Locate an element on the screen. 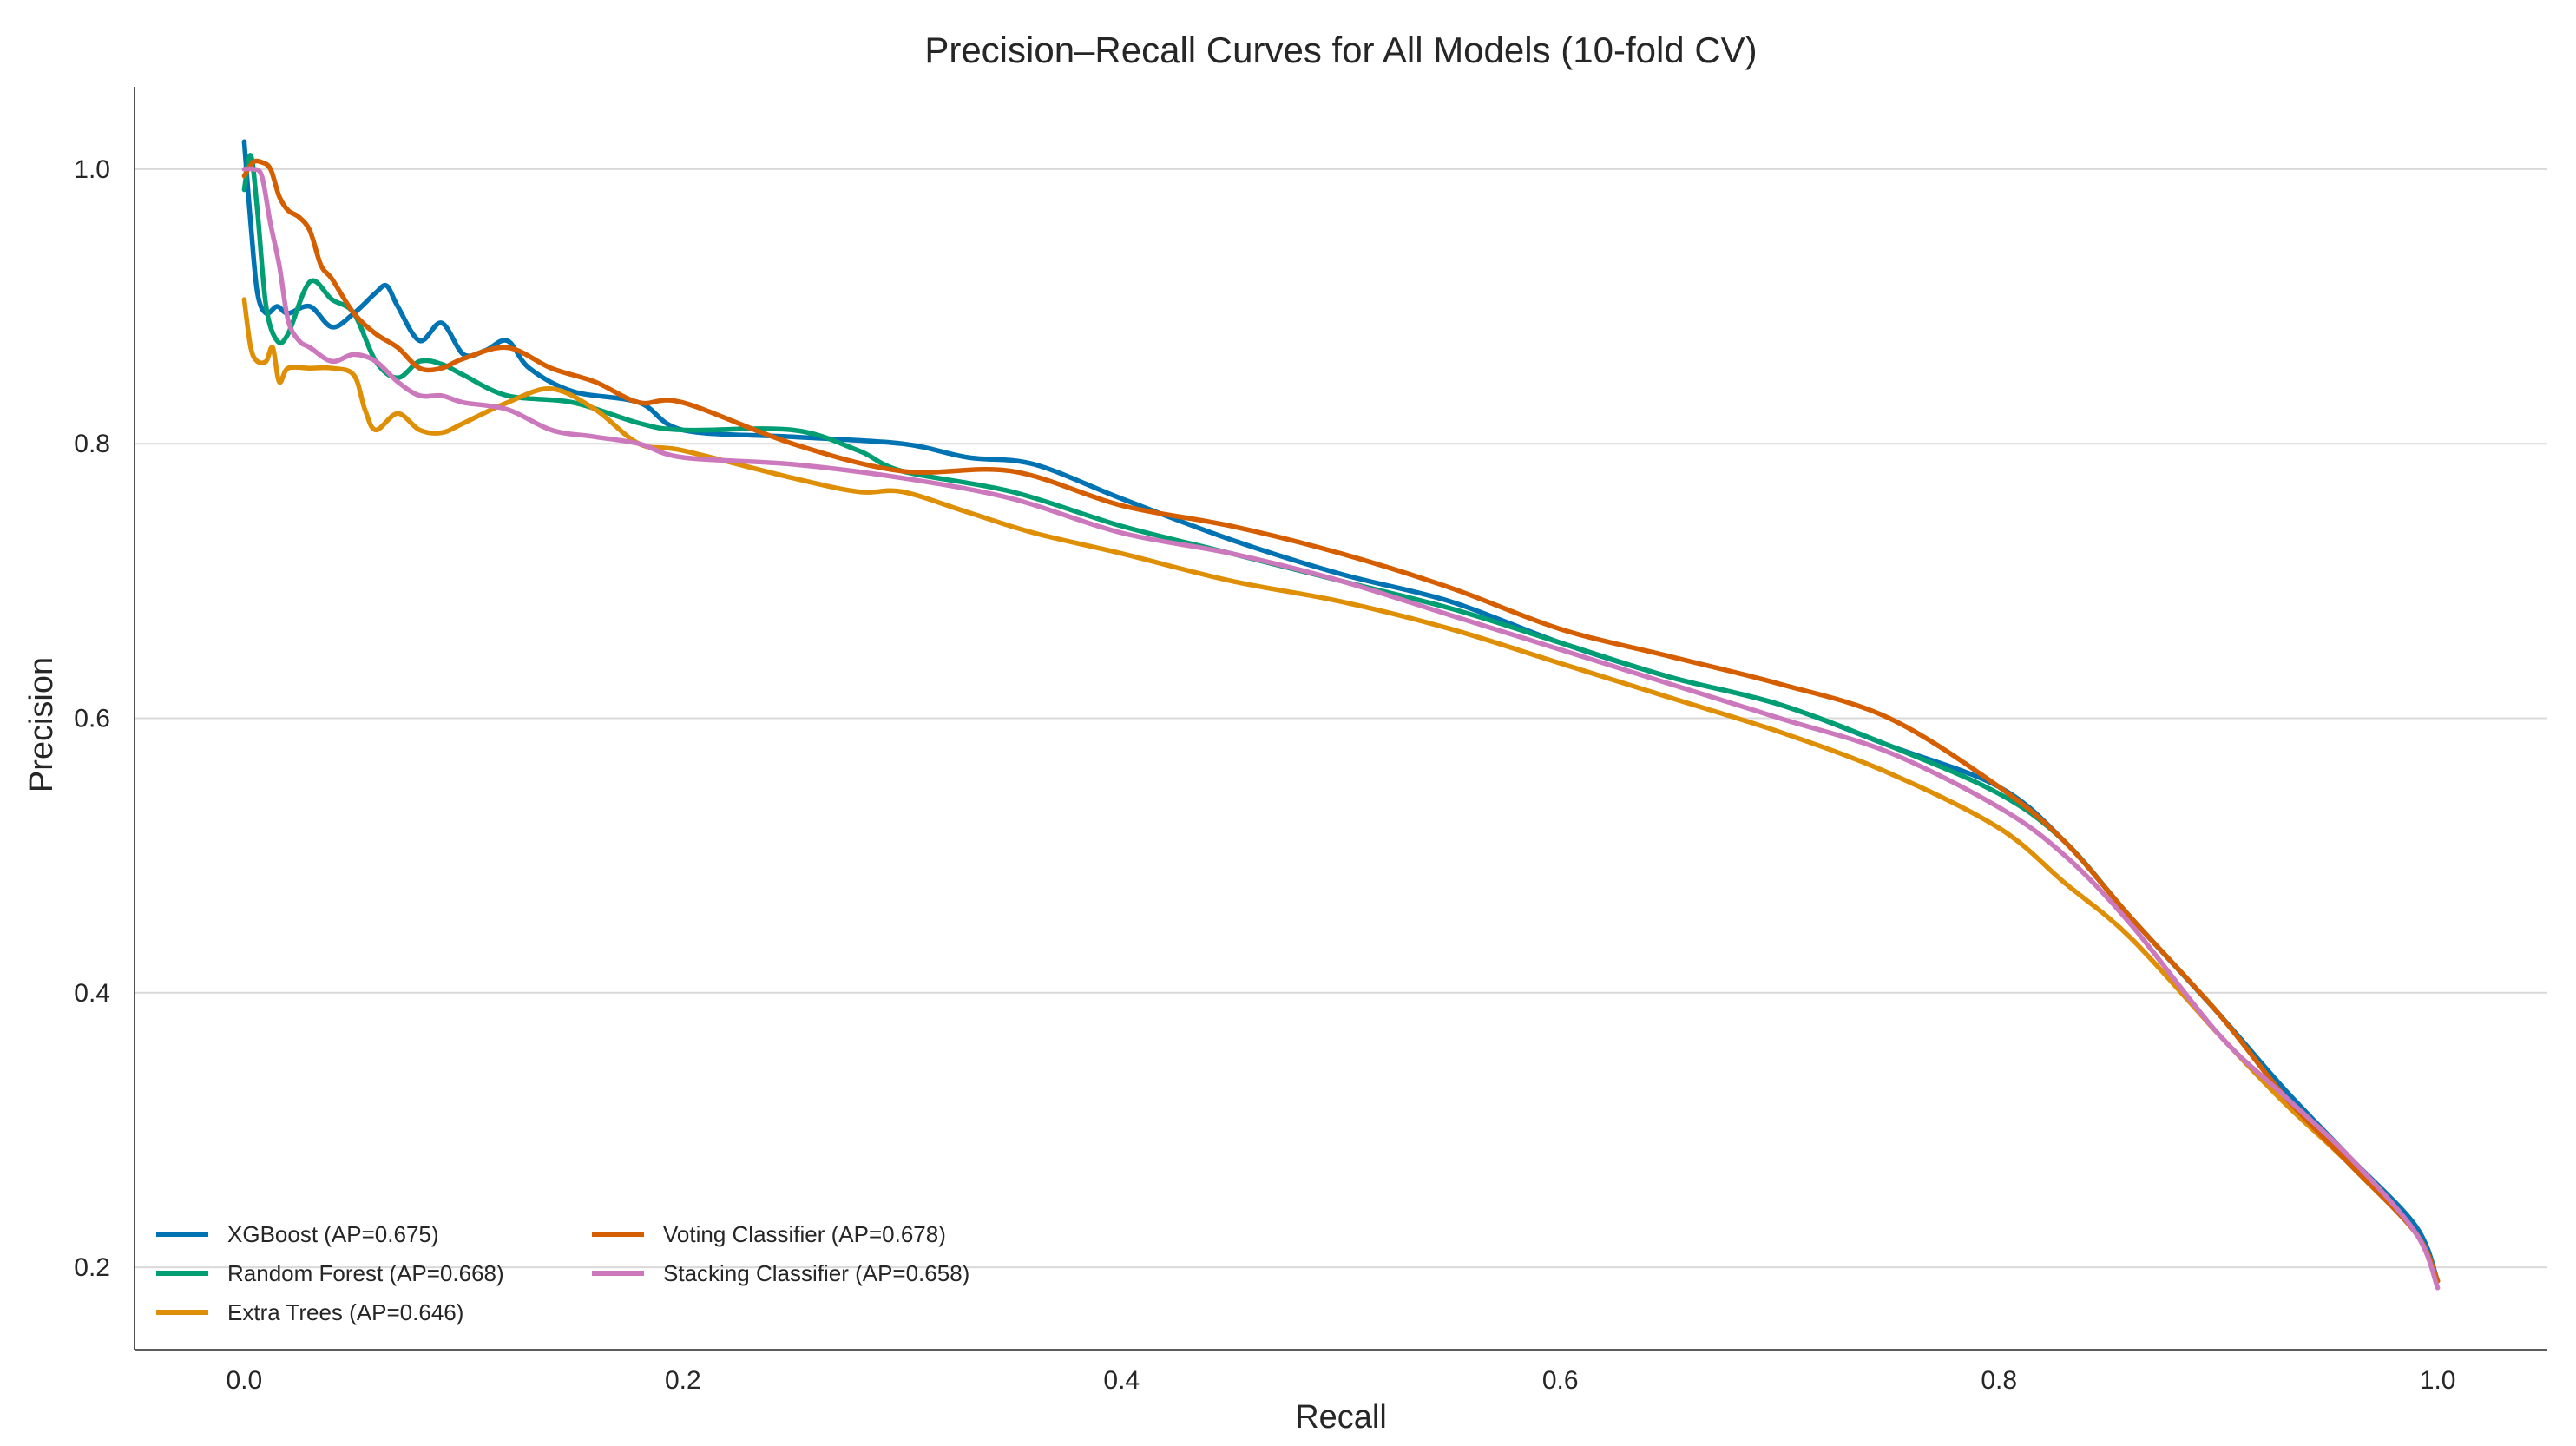  y-tick-label: 0.6 is located at coordinates (92, 719).